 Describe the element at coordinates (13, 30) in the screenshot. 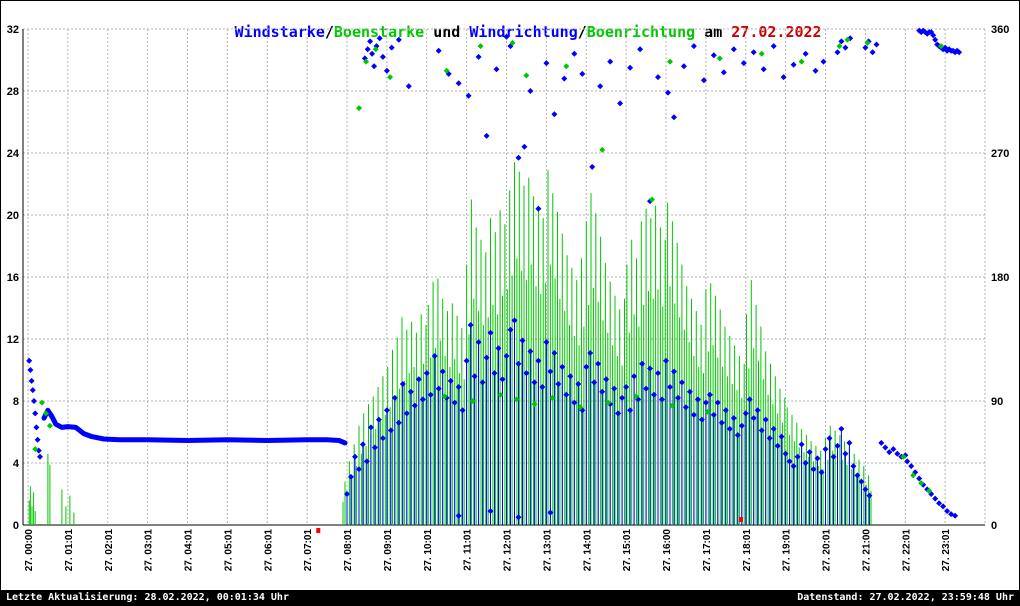

I see `svg-text: 32` at that location.